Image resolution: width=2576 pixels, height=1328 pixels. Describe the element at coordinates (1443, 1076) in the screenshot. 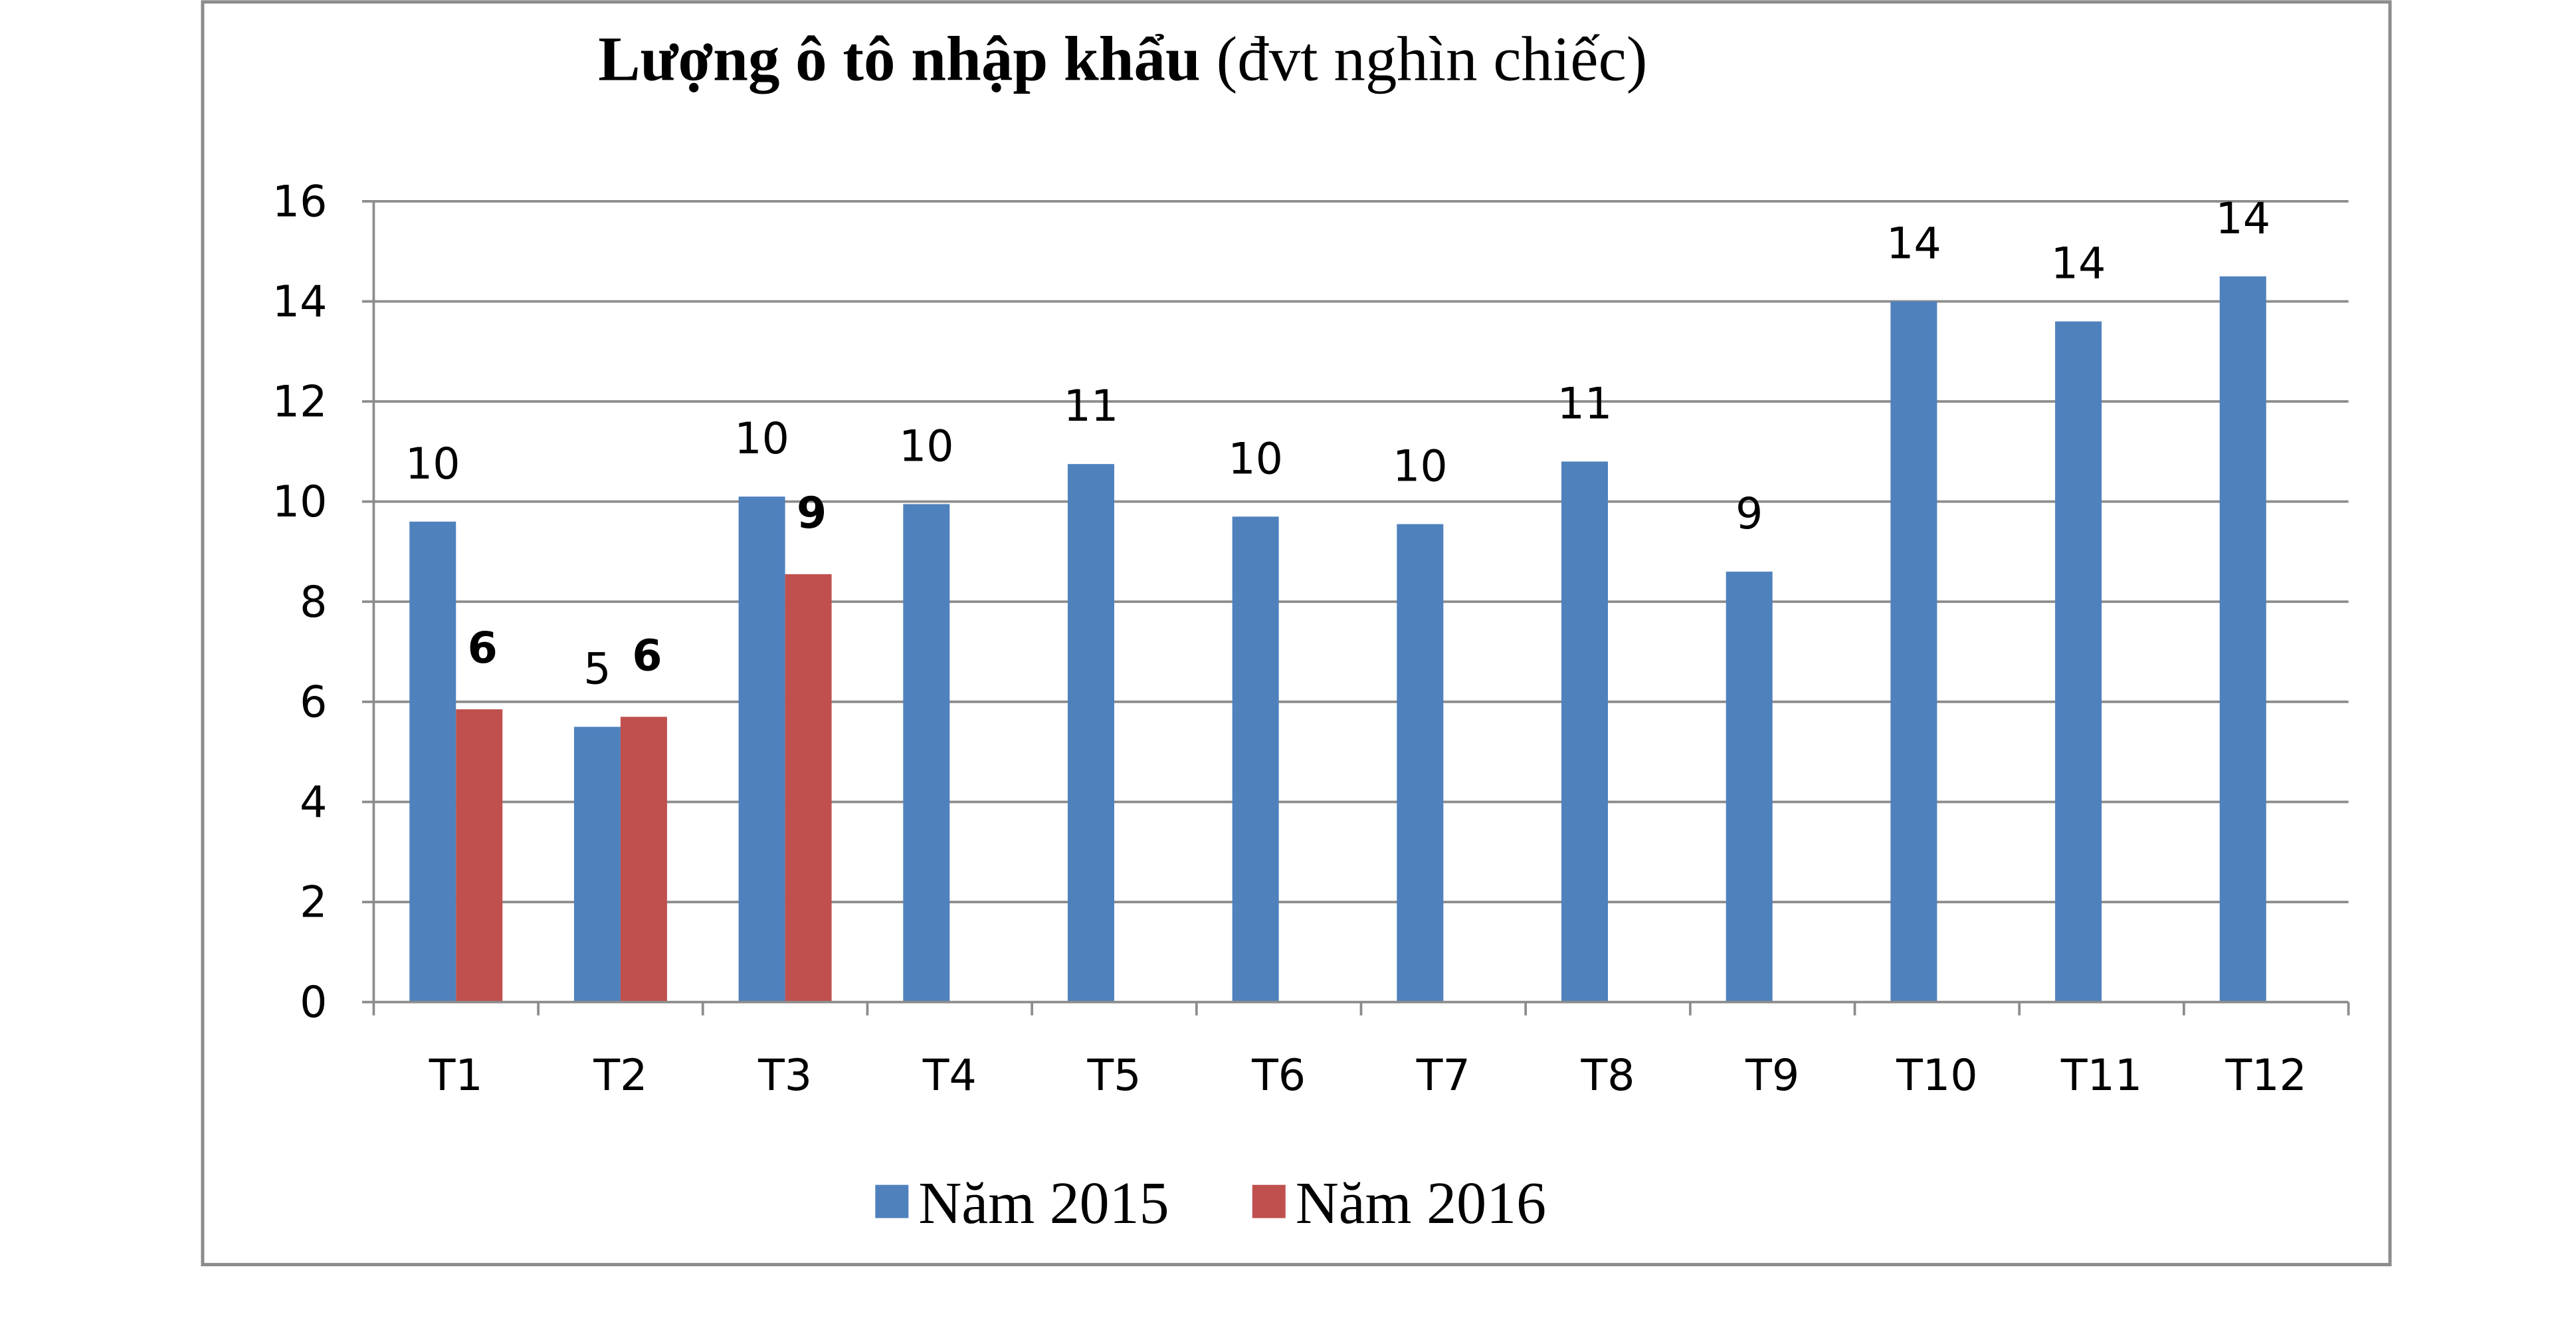

I see `x-category-label: T7` at that location.